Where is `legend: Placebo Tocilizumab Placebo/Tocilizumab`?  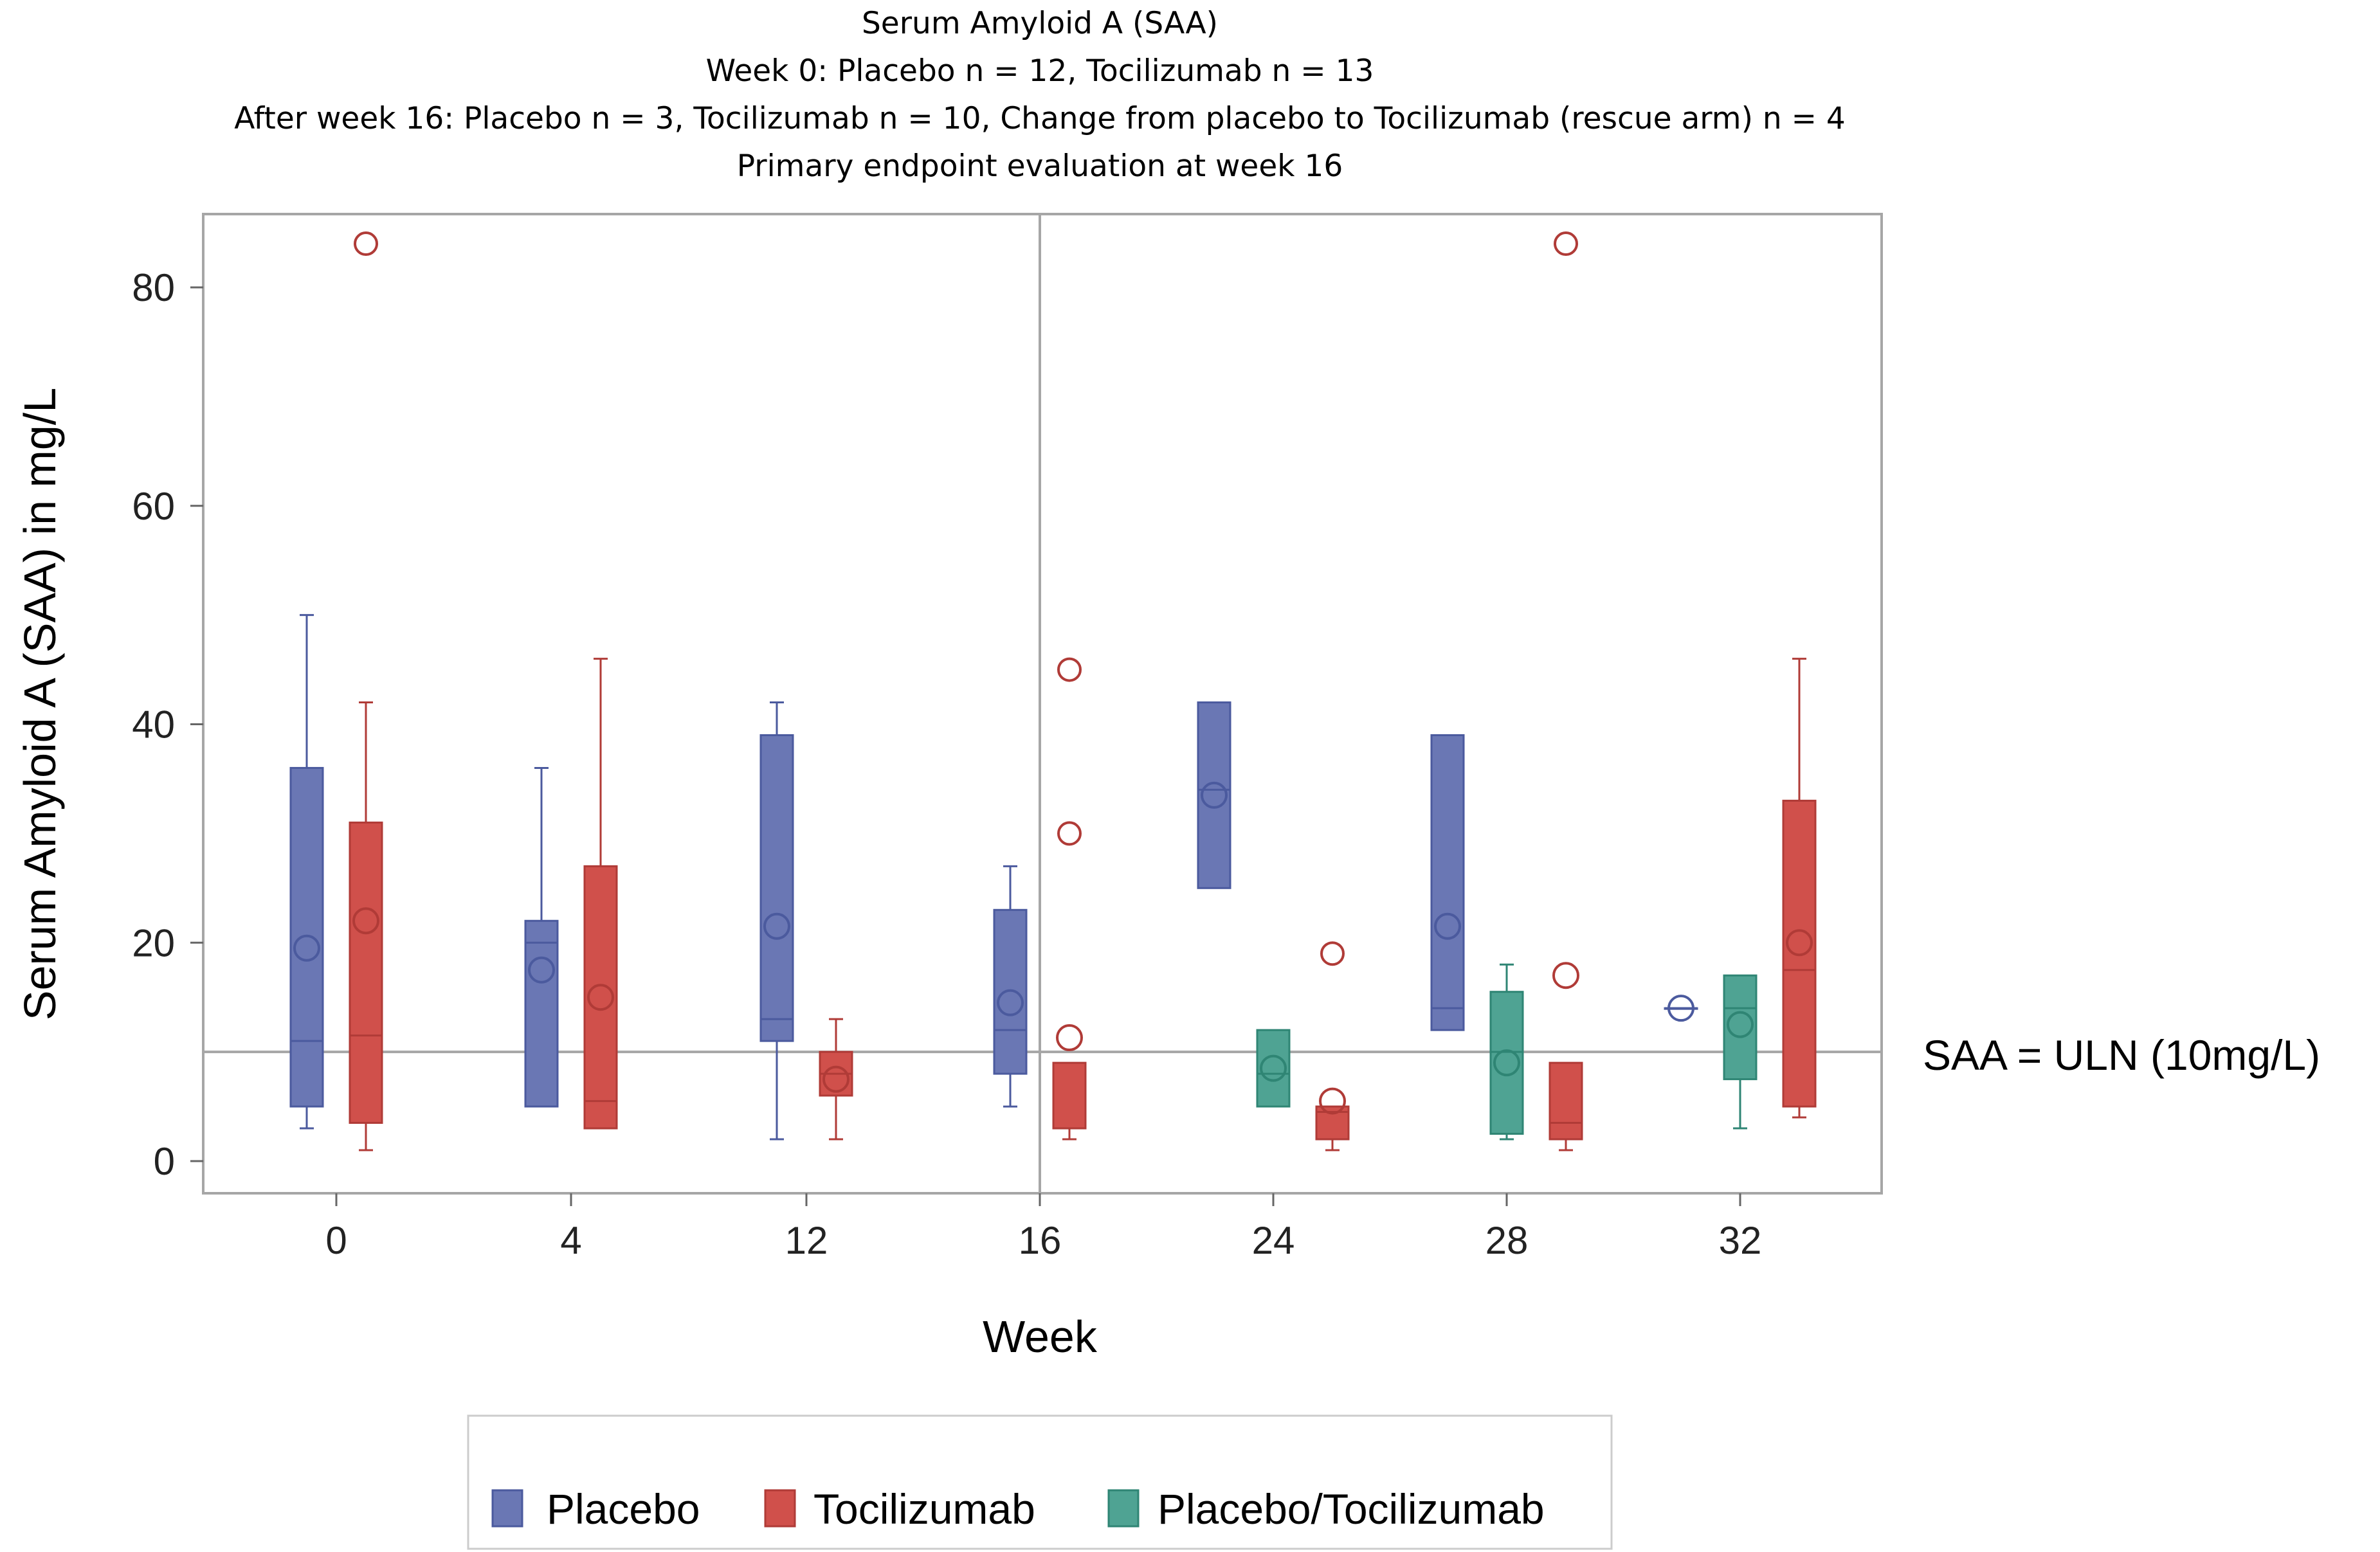 legend: Placebo Tocilizumab Placebo/Tocilizumab is located at coordinates (1040, 1482).